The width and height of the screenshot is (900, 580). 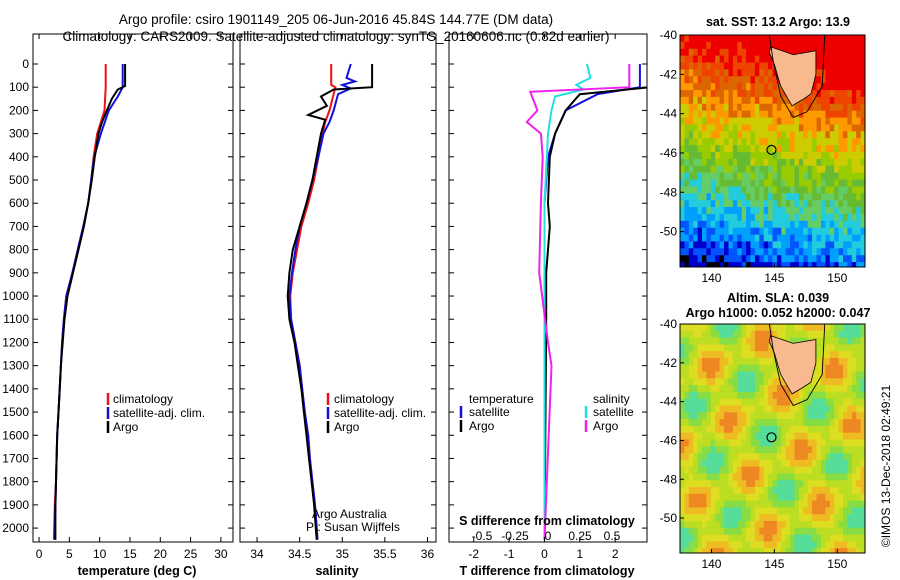 I want to click on y-tick-label: 1200, so click(x=15, y=342).